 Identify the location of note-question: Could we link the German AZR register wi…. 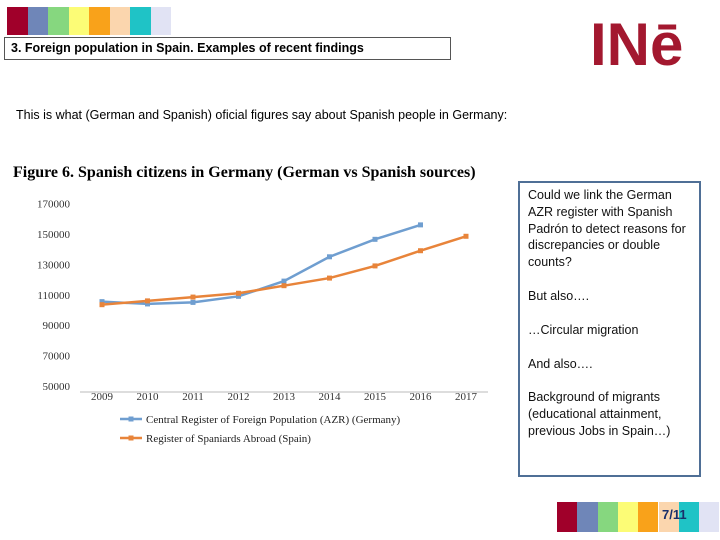
(607, 229).